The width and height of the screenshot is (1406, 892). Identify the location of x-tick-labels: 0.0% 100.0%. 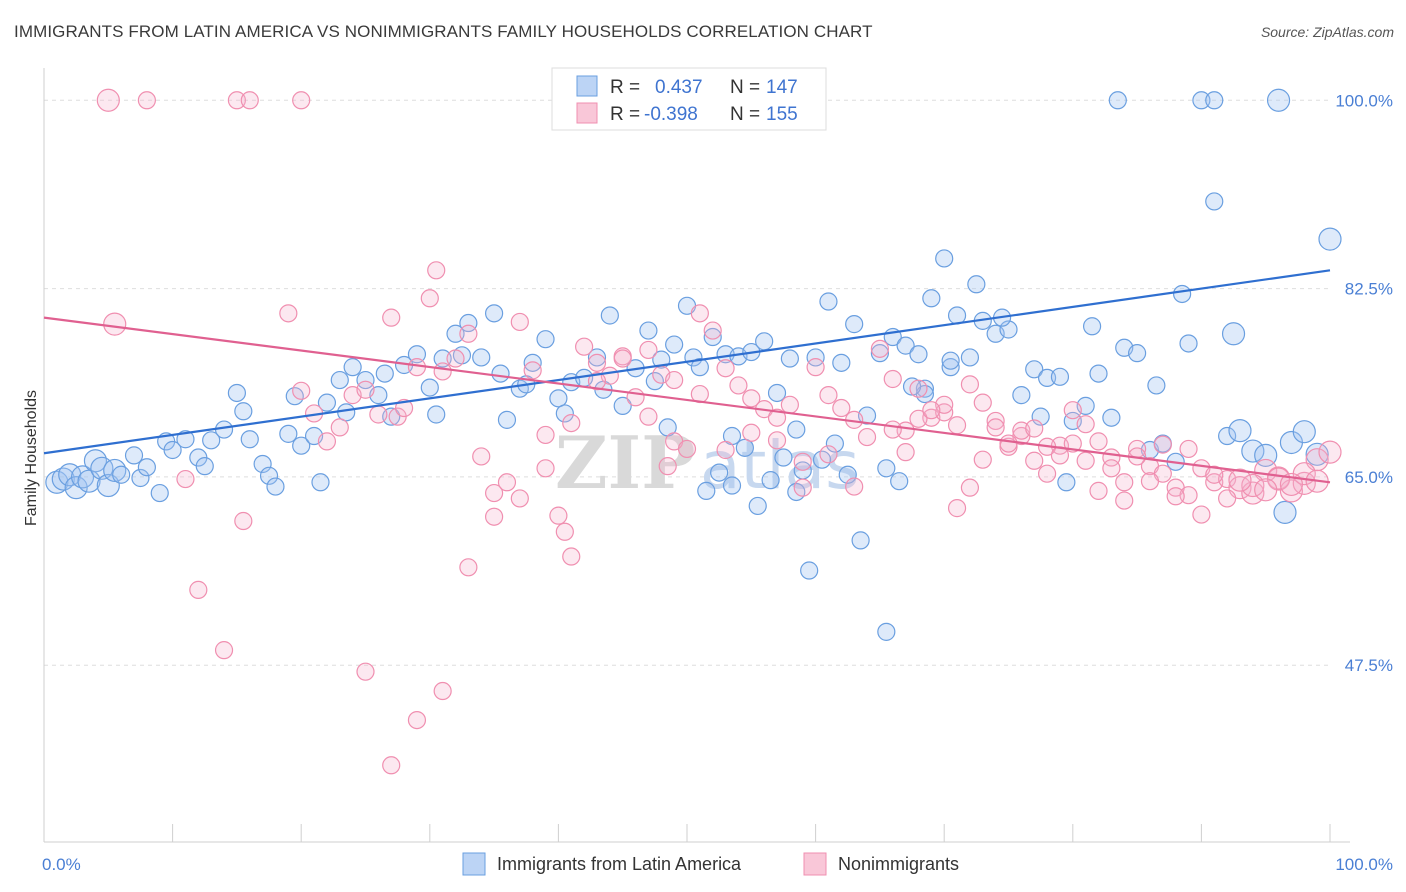
(717, 864).